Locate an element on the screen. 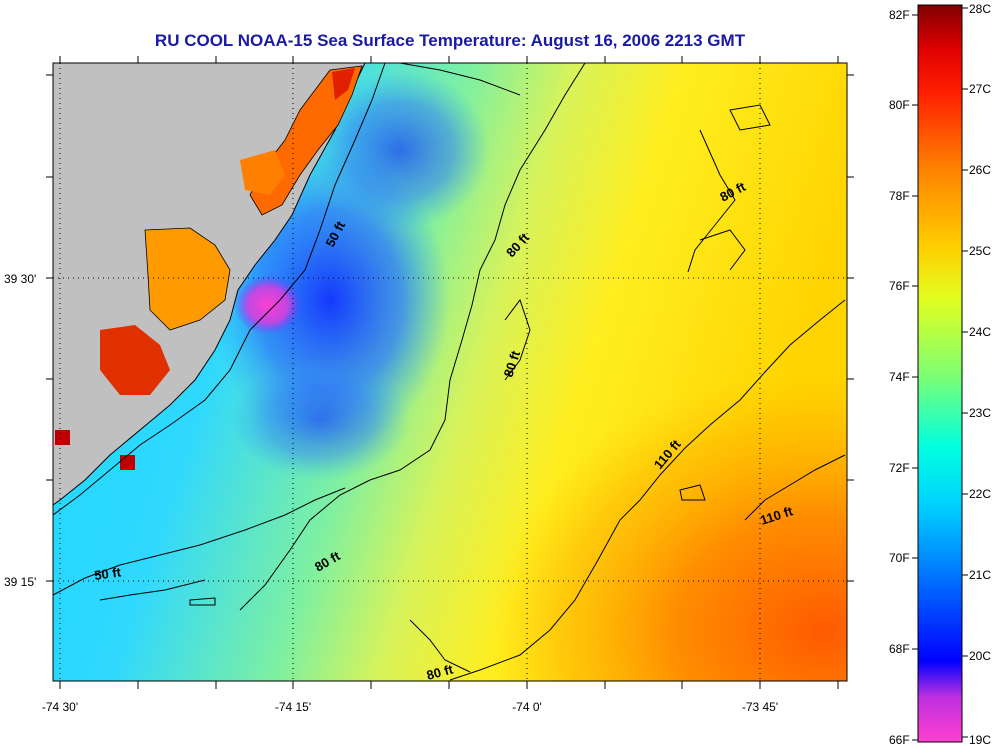 The image size is (1000, 754). colorbar-c-label: 24C is located at coordinates (980, 332).